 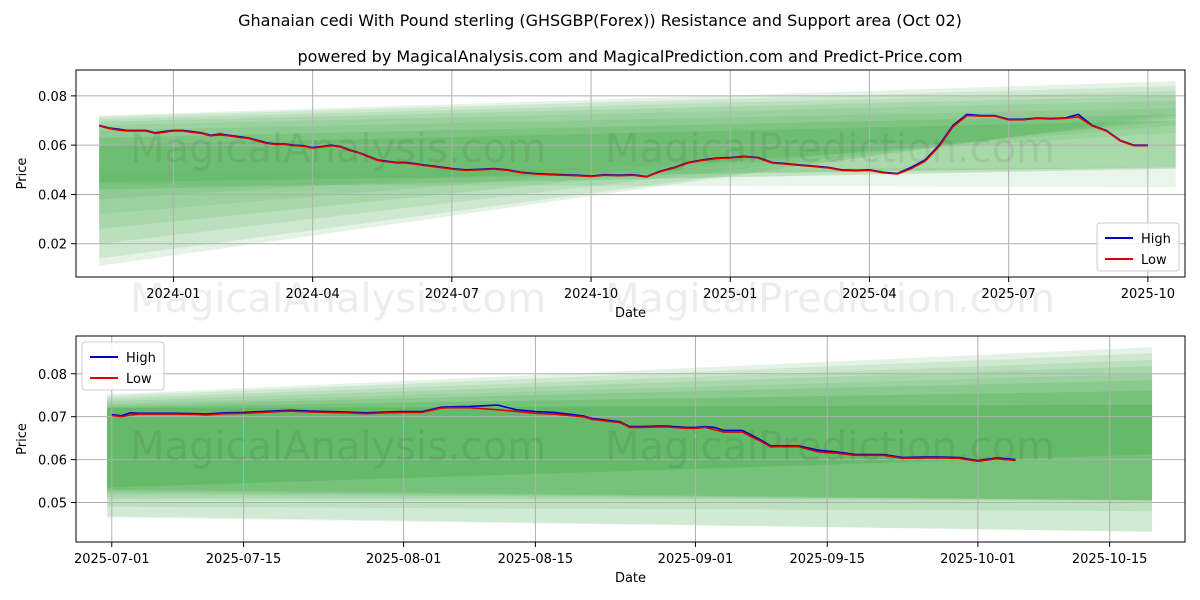 I want to click on x-tick-label: 2025-01, so click(x=730, y=294).